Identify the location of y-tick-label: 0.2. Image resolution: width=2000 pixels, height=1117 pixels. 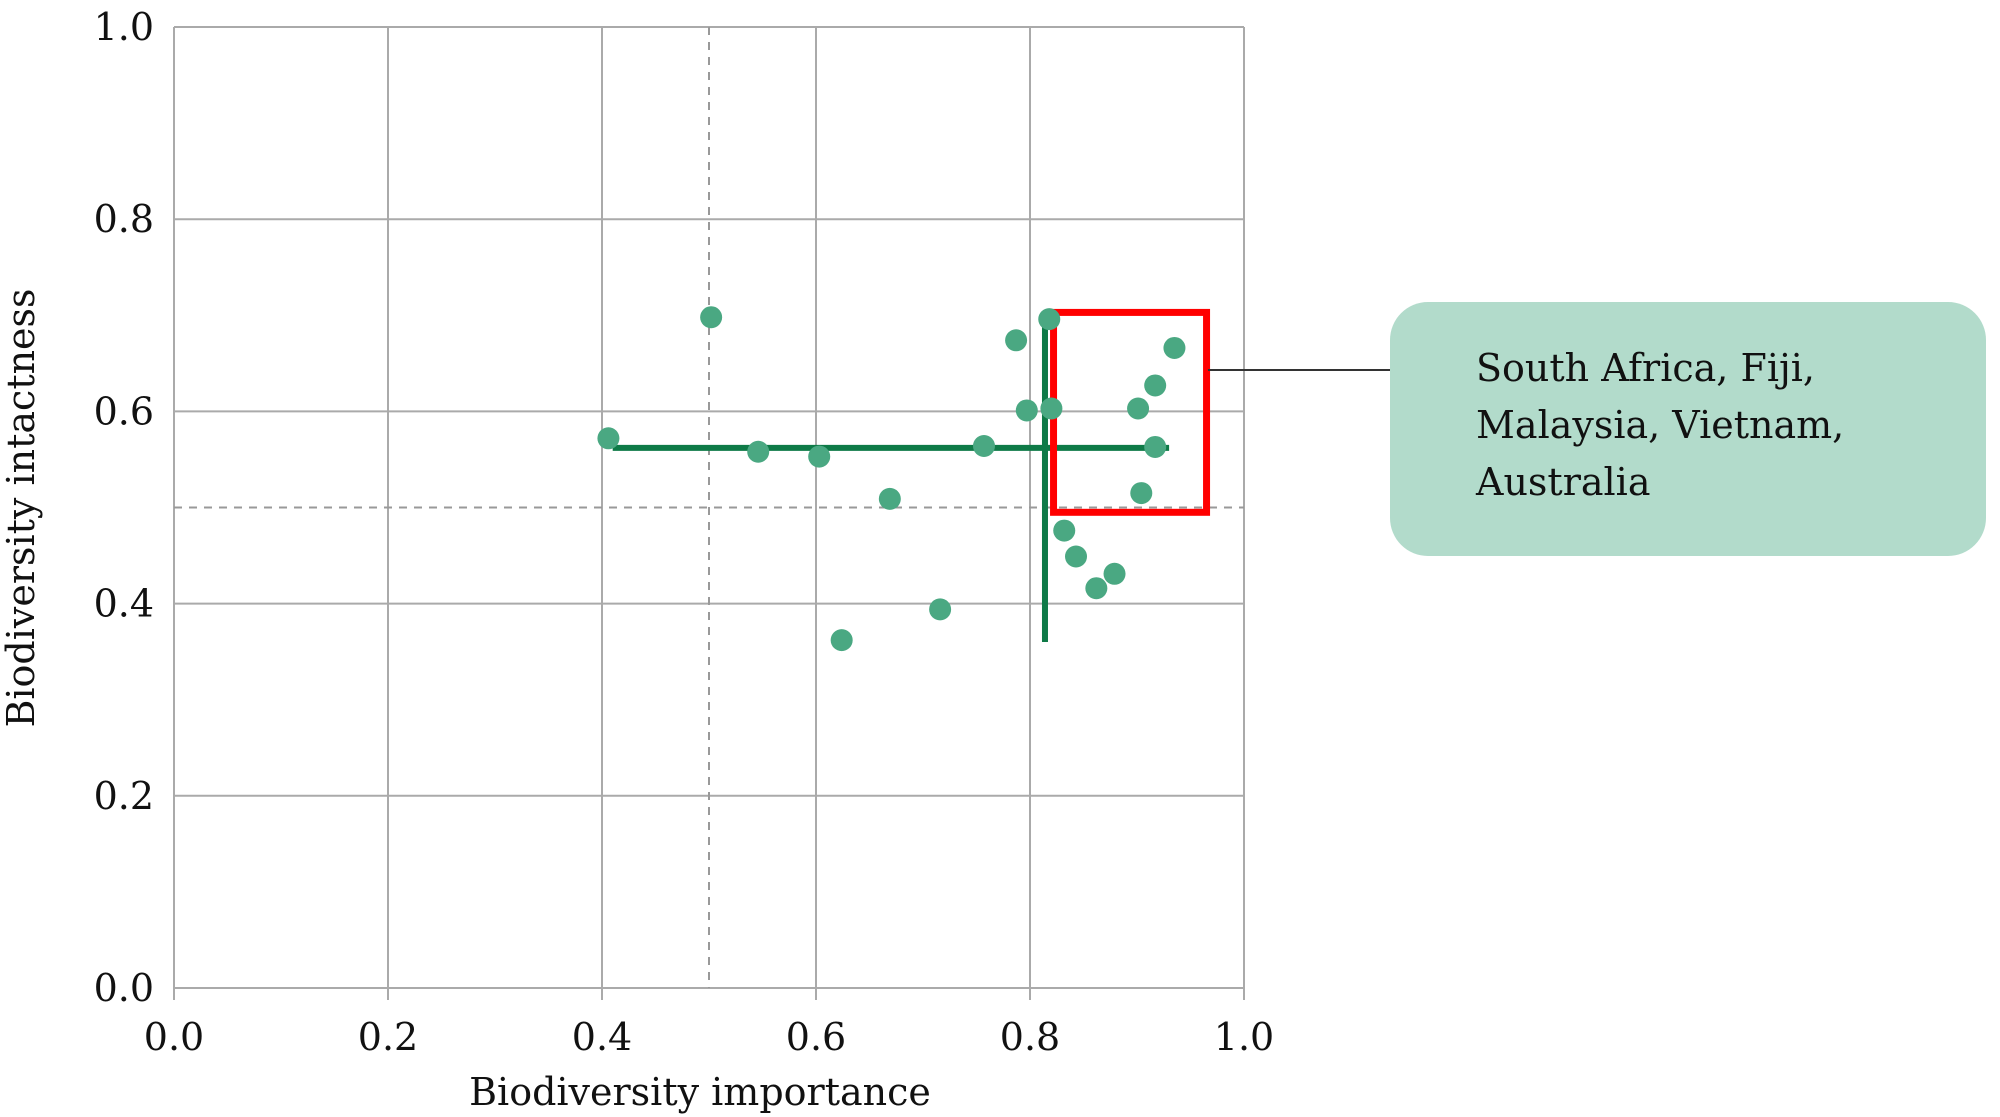
(124, 796).